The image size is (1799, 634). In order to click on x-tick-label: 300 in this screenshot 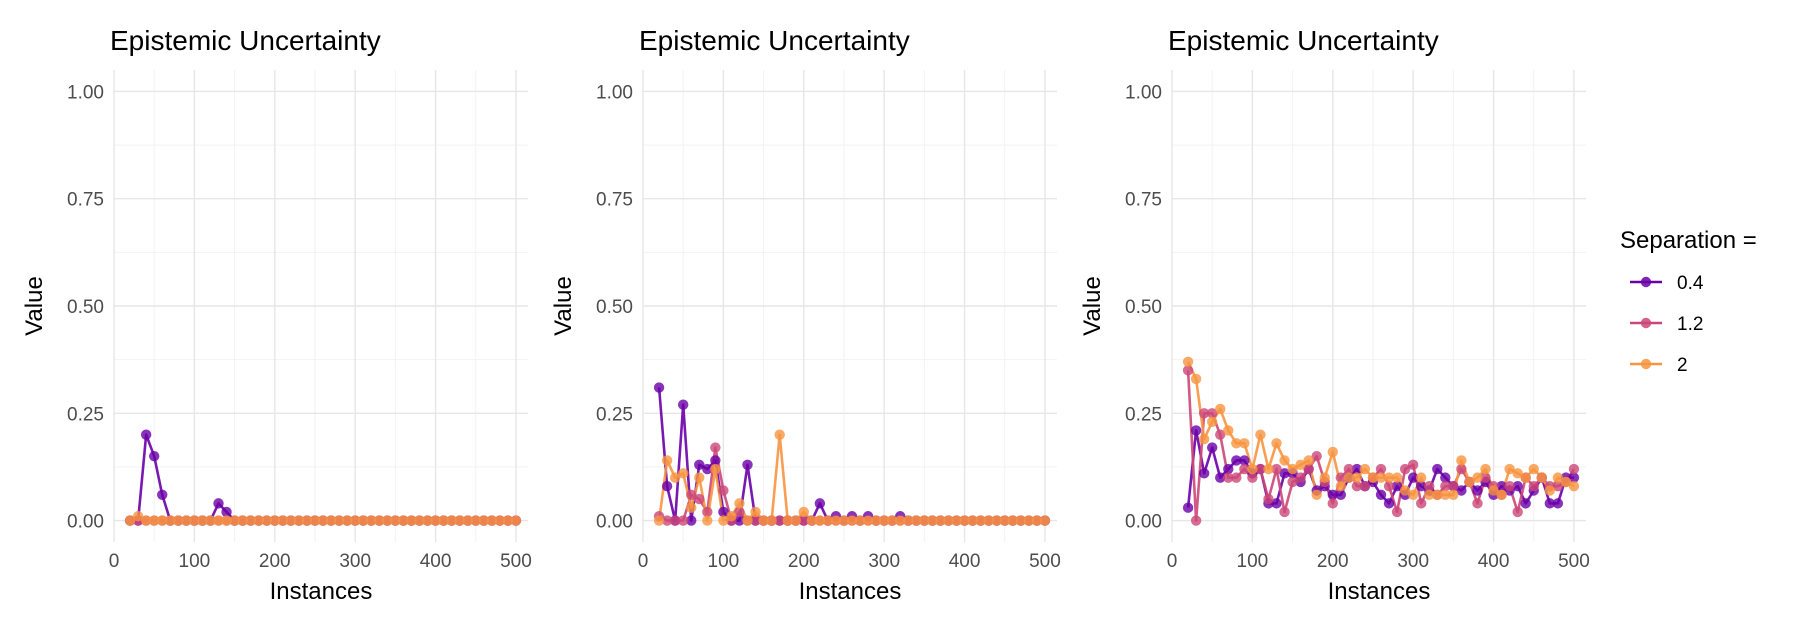, I will do `click(884, 561)`.